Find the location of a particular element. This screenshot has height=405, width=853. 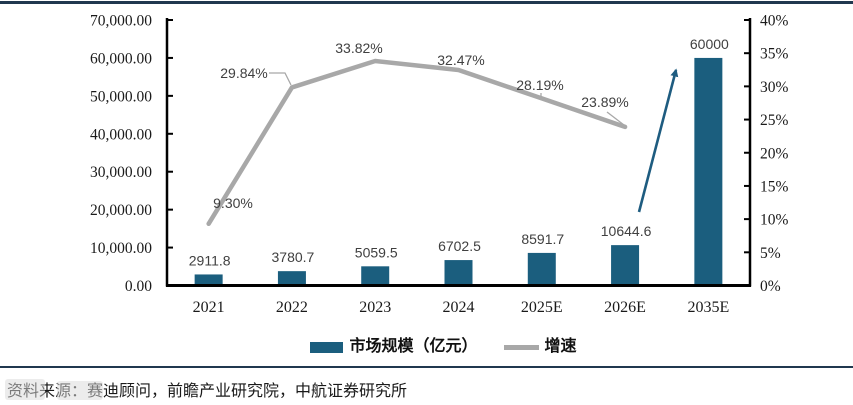

right-axis-tick-label: 15% is located at coordinates (774, 186).